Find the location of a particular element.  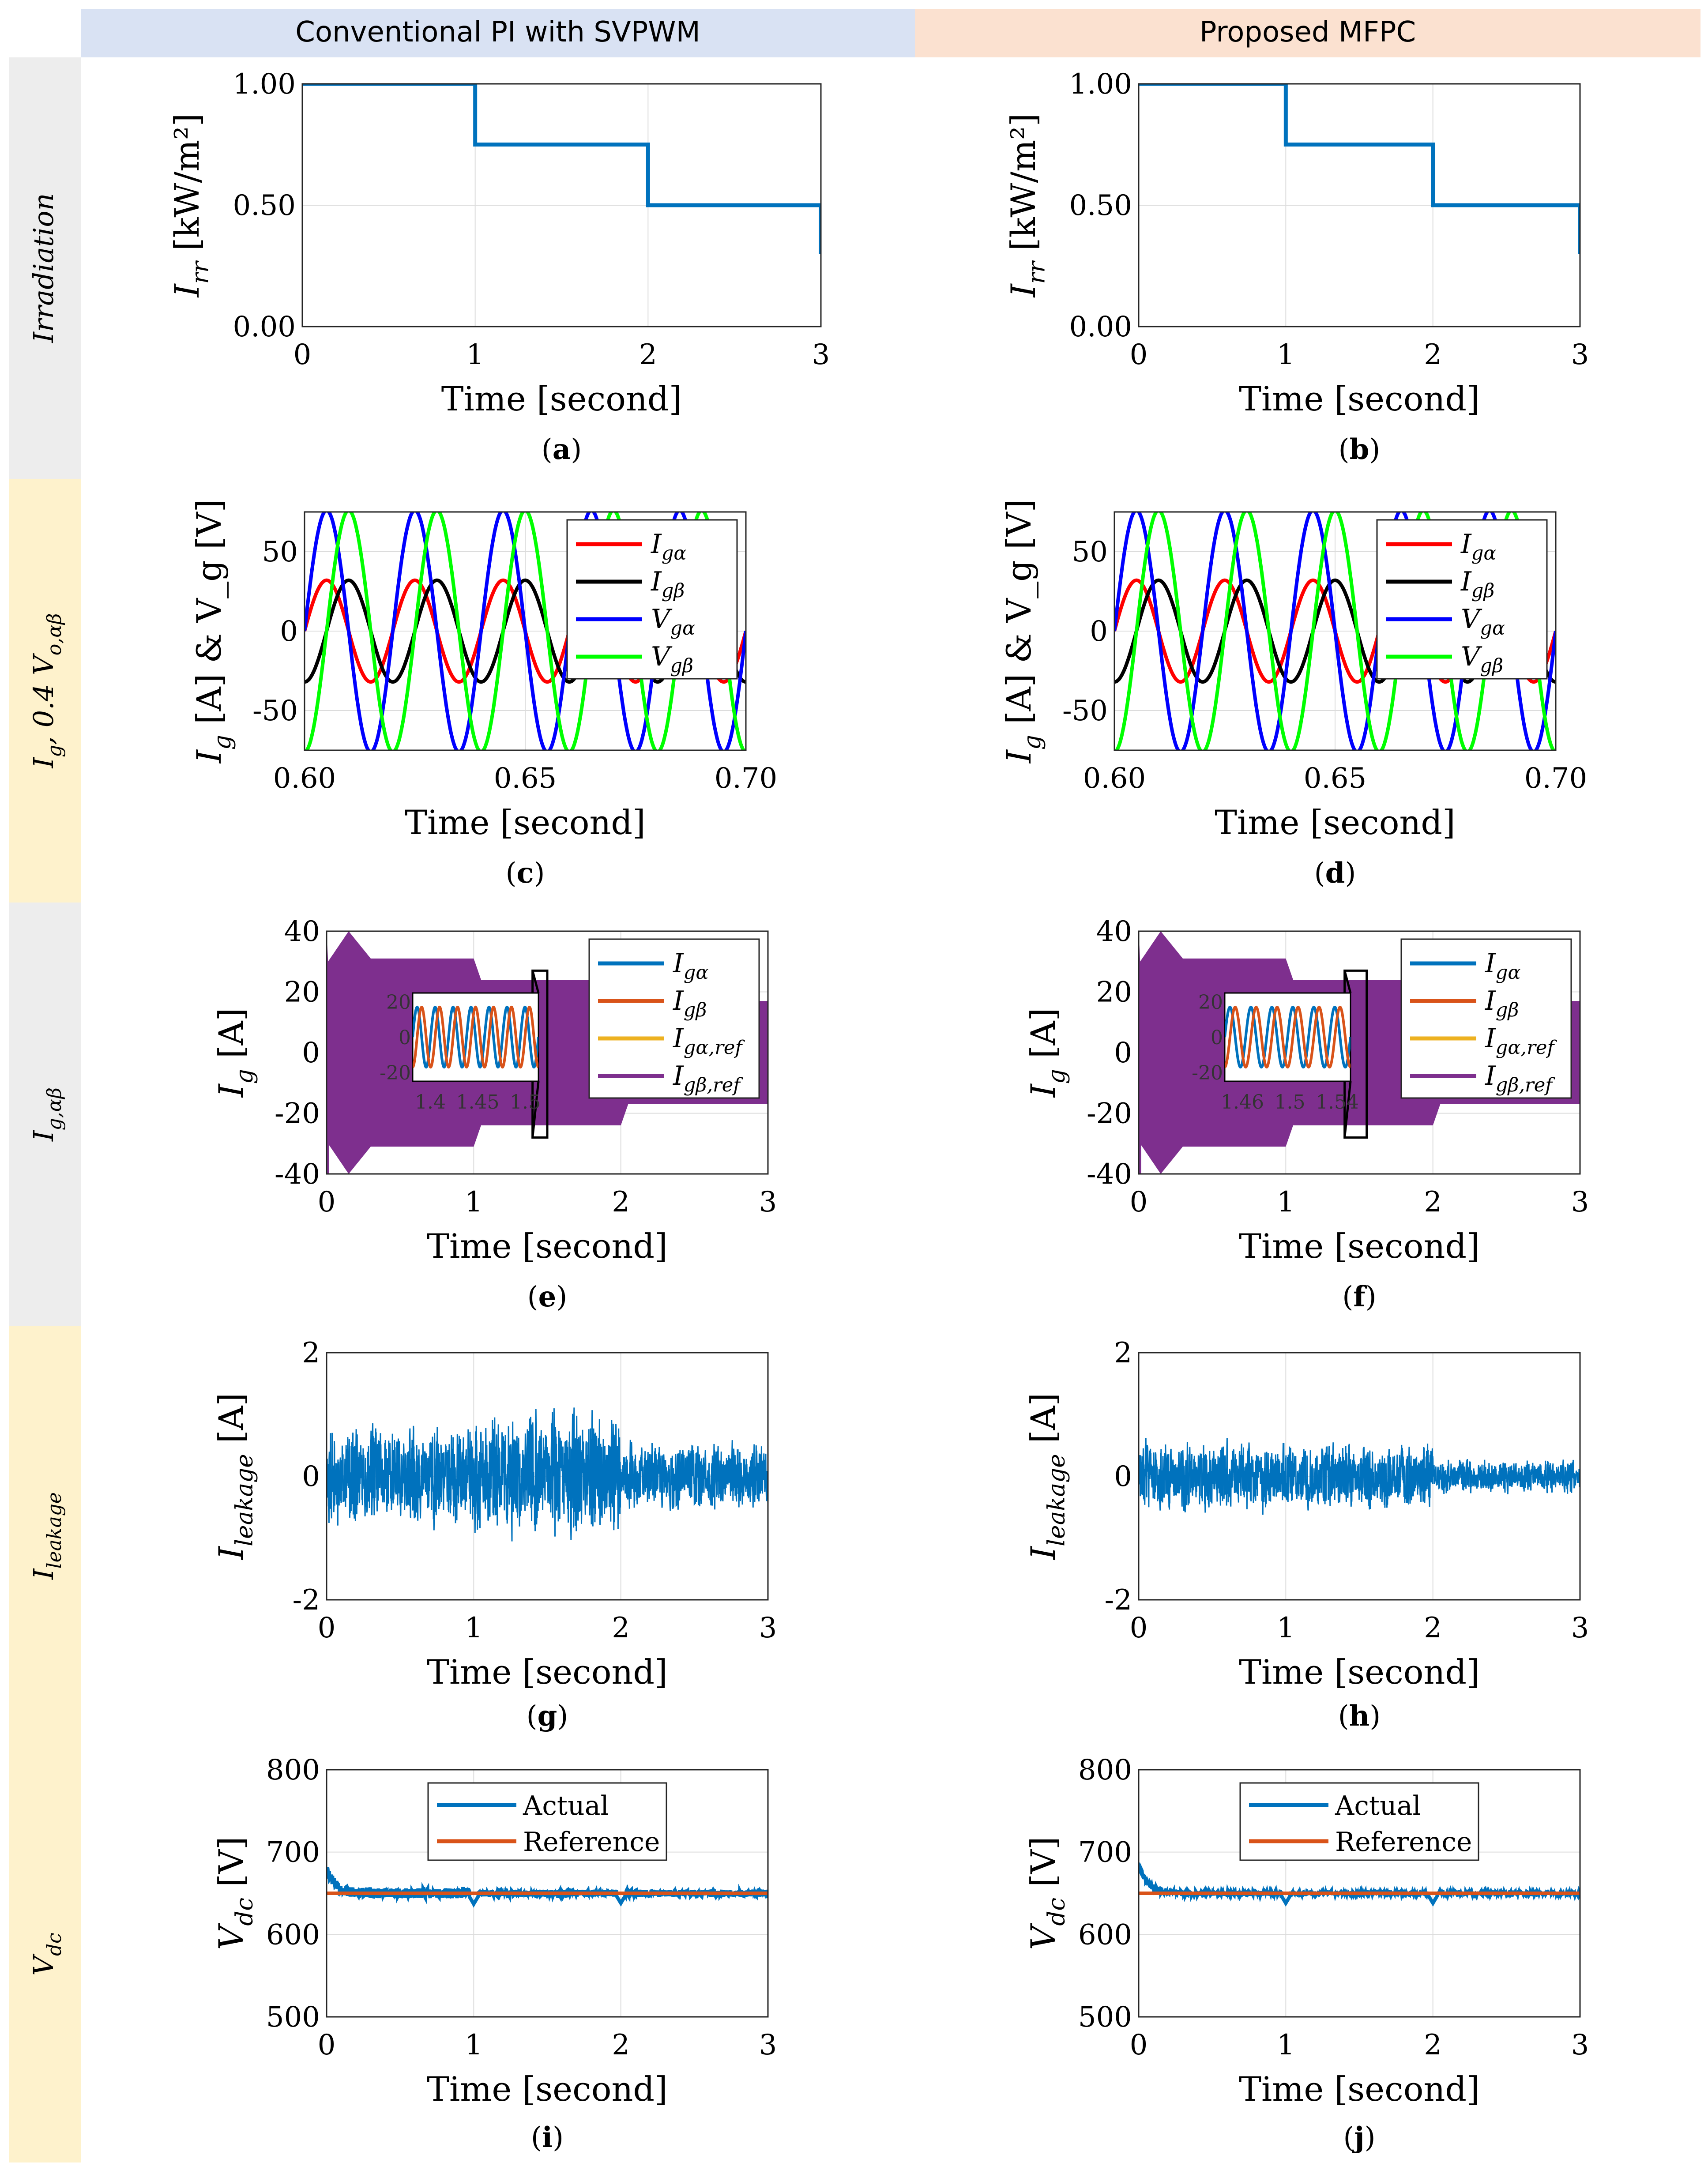

panel-caption: (f) is located at coordinates (1359, 1296).